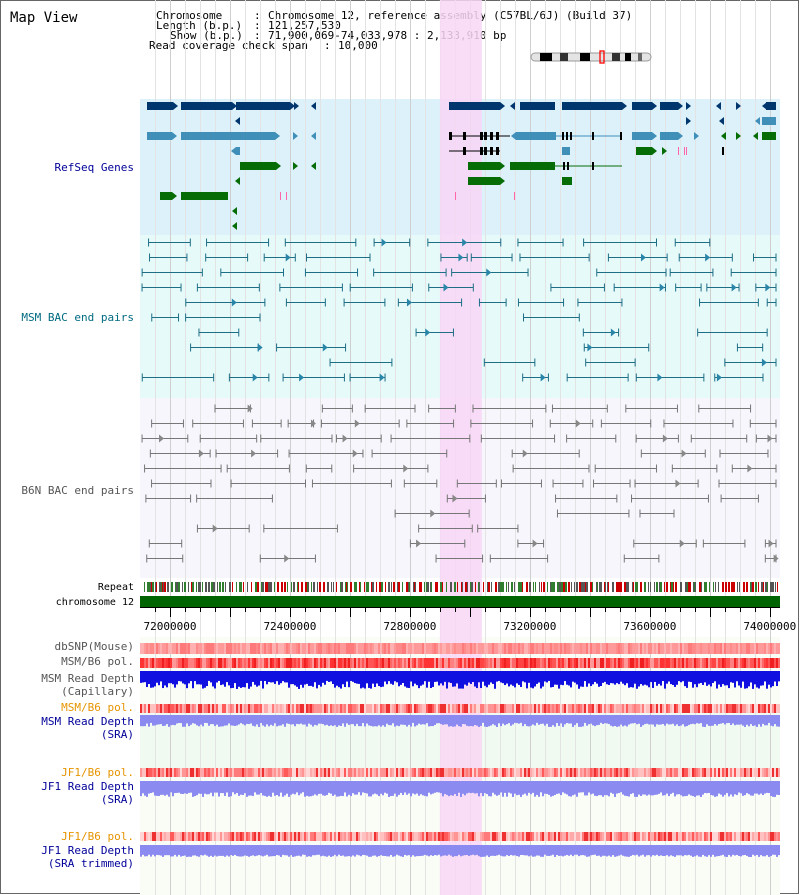 This screenshot has height=895, width=800. I want to click on track-label-jf1-depth-trimmed: JF1 Read Depth, so click(87, 850).